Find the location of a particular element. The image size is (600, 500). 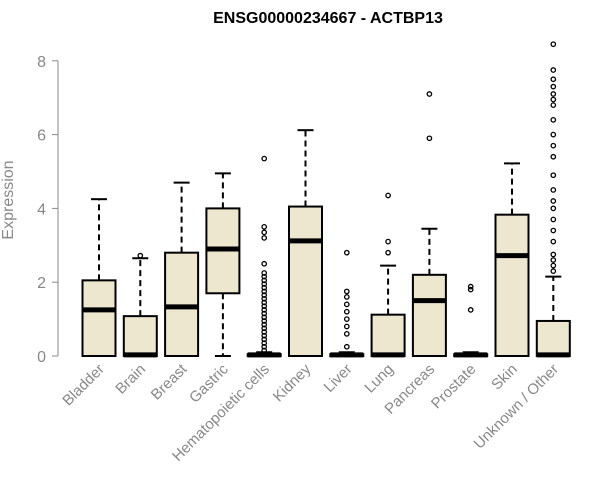

x-category-label: Brain is located at coordinates (130, 379).